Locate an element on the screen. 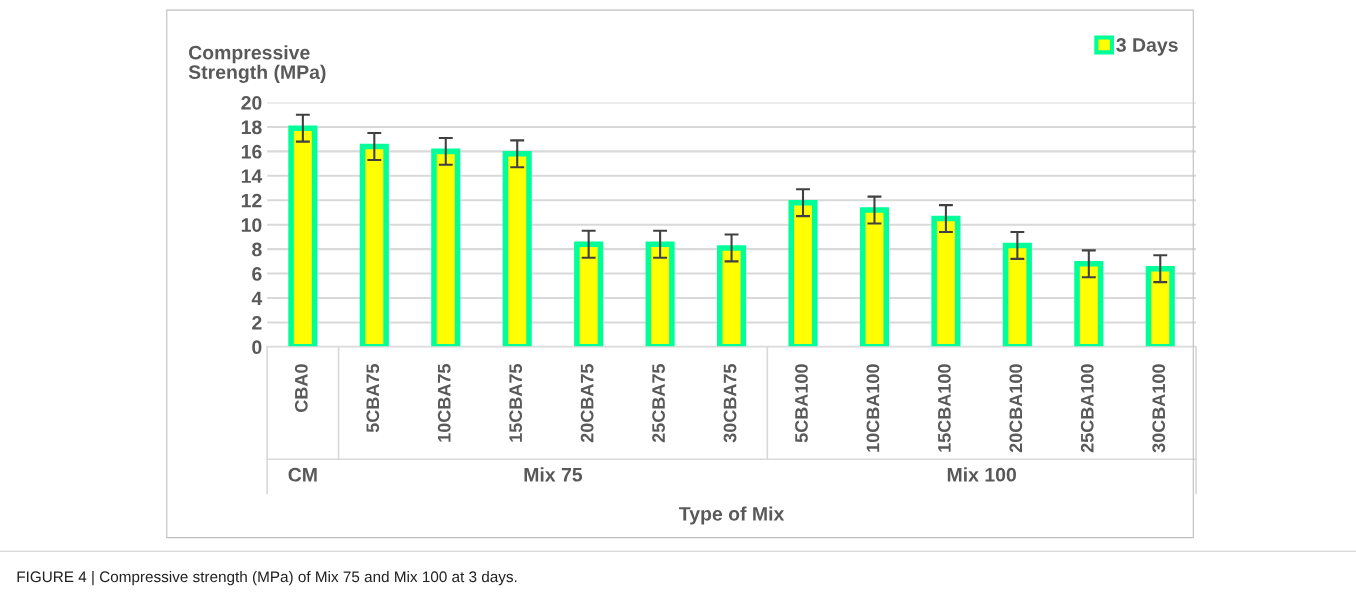 This screenshot has height=596, width=1356. x-tick-label: 30CBA100 is located at coordinates (1159, 408).